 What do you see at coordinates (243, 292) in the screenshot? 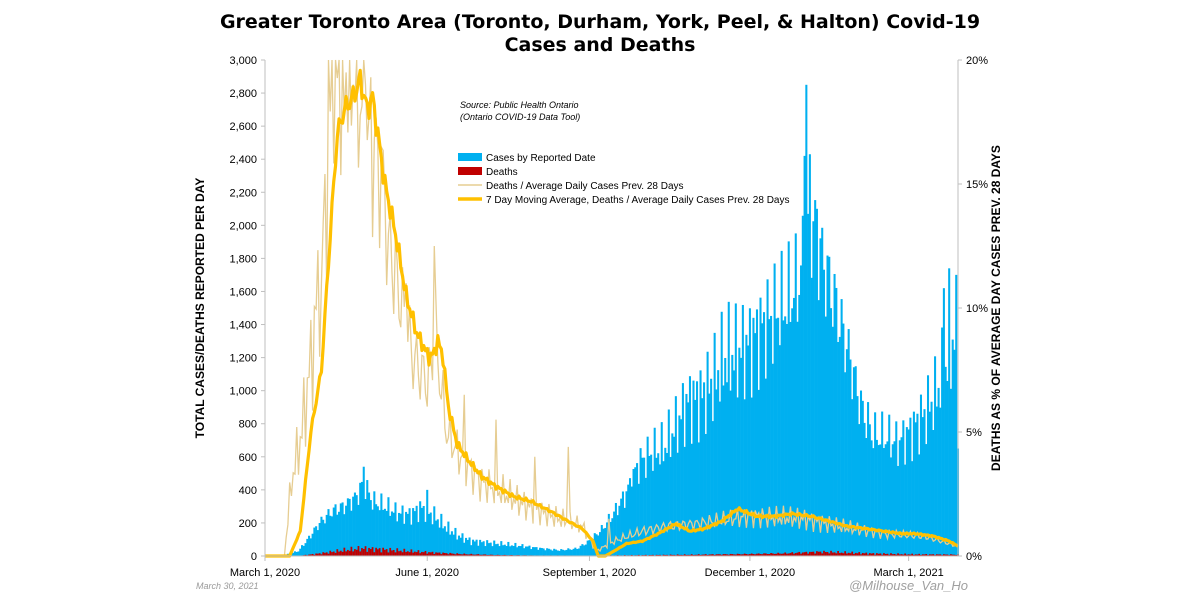
I see `y-tick-label: 1,600` at bounding box center [243, 292].